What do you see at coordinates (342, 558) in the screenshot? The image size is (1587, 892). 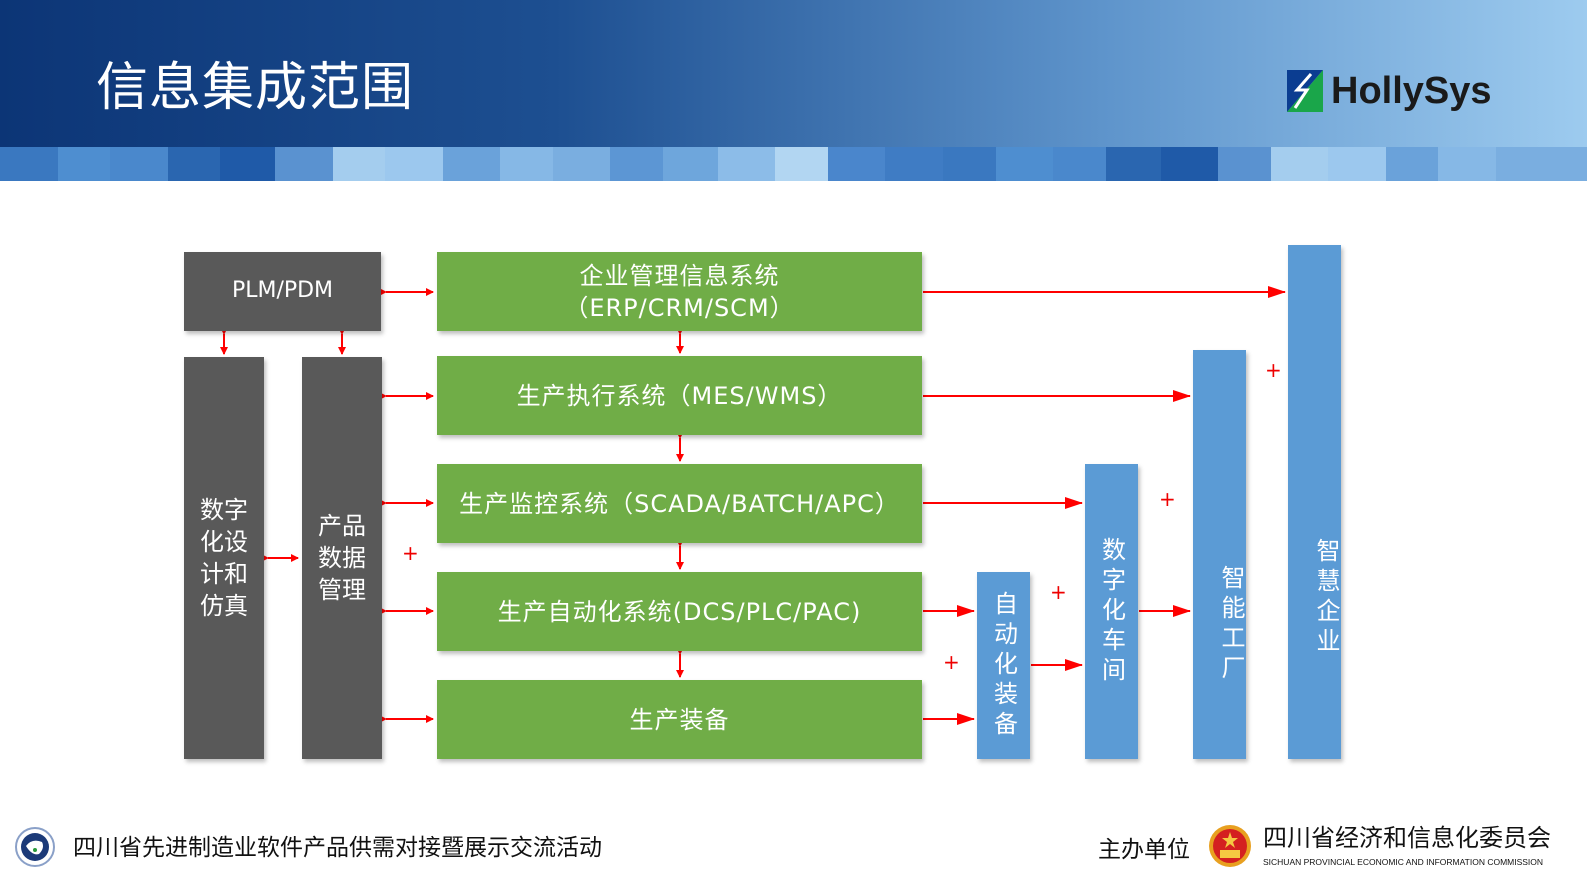 I see `product-data-box: 产品 数据 管理` at bounding box center [342, 558].